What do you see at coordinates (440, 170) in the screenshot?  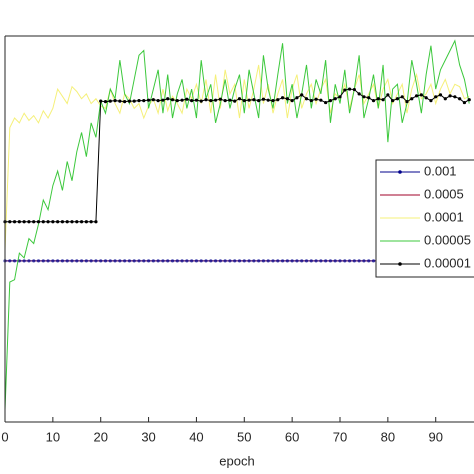 I see `legend-label: 0.001` at bounding box center [440, 170].